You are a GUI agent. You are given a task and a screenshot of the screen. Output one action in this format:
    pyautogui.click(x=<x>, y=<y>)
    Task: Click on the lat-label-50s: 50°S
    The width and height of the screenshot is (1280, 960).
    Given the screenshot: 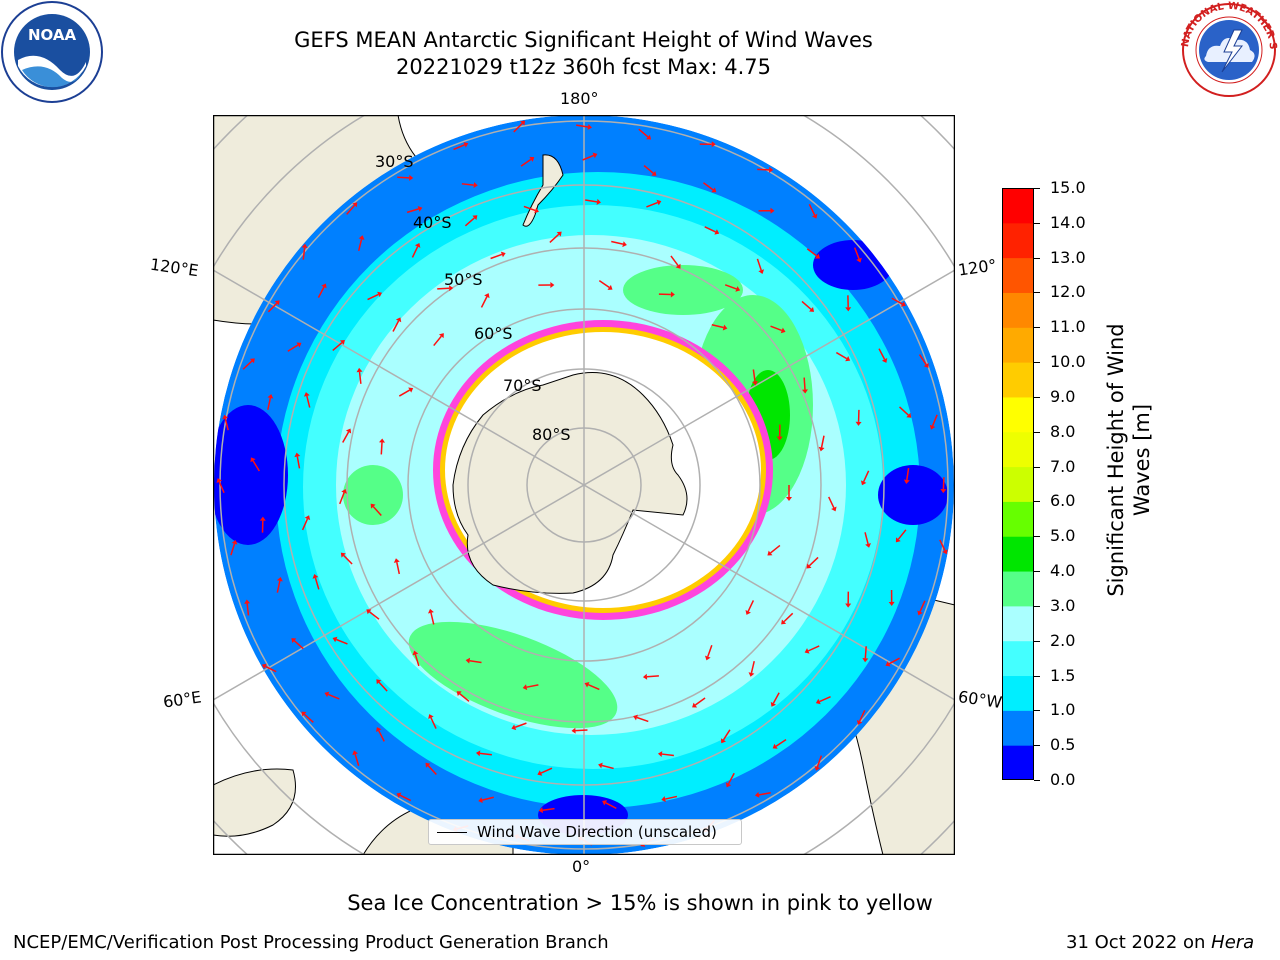 What is the action you would take?
    pyautogui.click(x=463, y=279)
    